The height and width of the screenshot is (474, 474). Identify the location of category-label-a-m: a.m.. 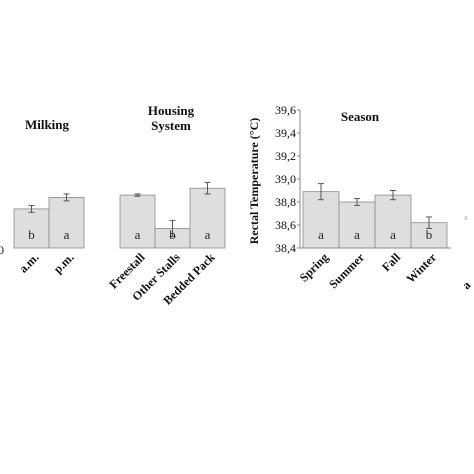
(28, 262).